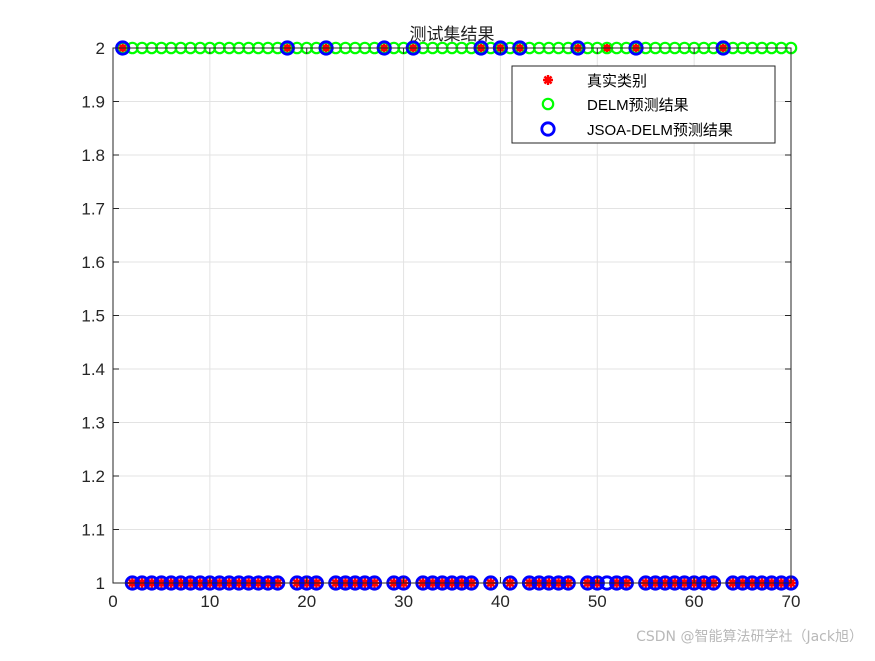 The height and width of the screenshot is (661, 875). Describe the element at coordinates (660, 130) in the screenshot. I see `legend-label-jsoa-delm: JSOA-DELM预测结果` at that location.